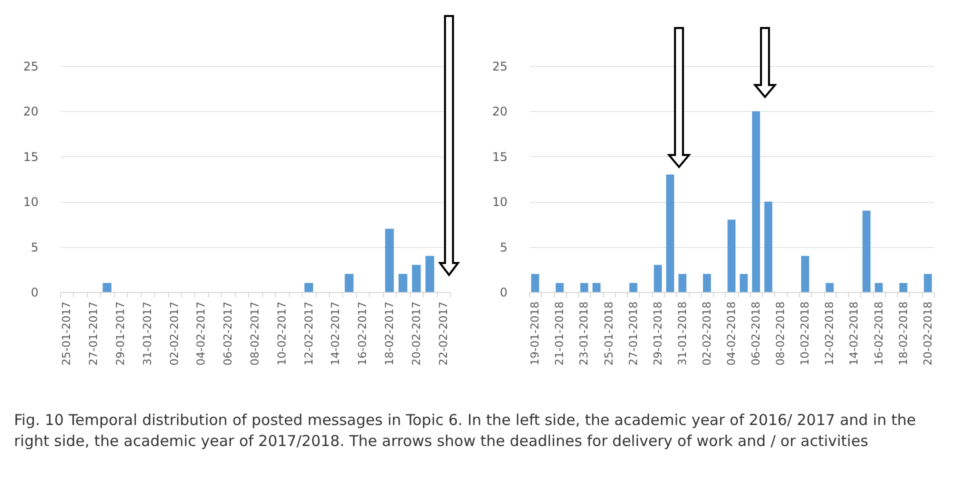  What do you see at coordinates (363, 334) in the screenshot?
I see `x-tick-label: 16-02-2017` at bounding box center [363, 334].